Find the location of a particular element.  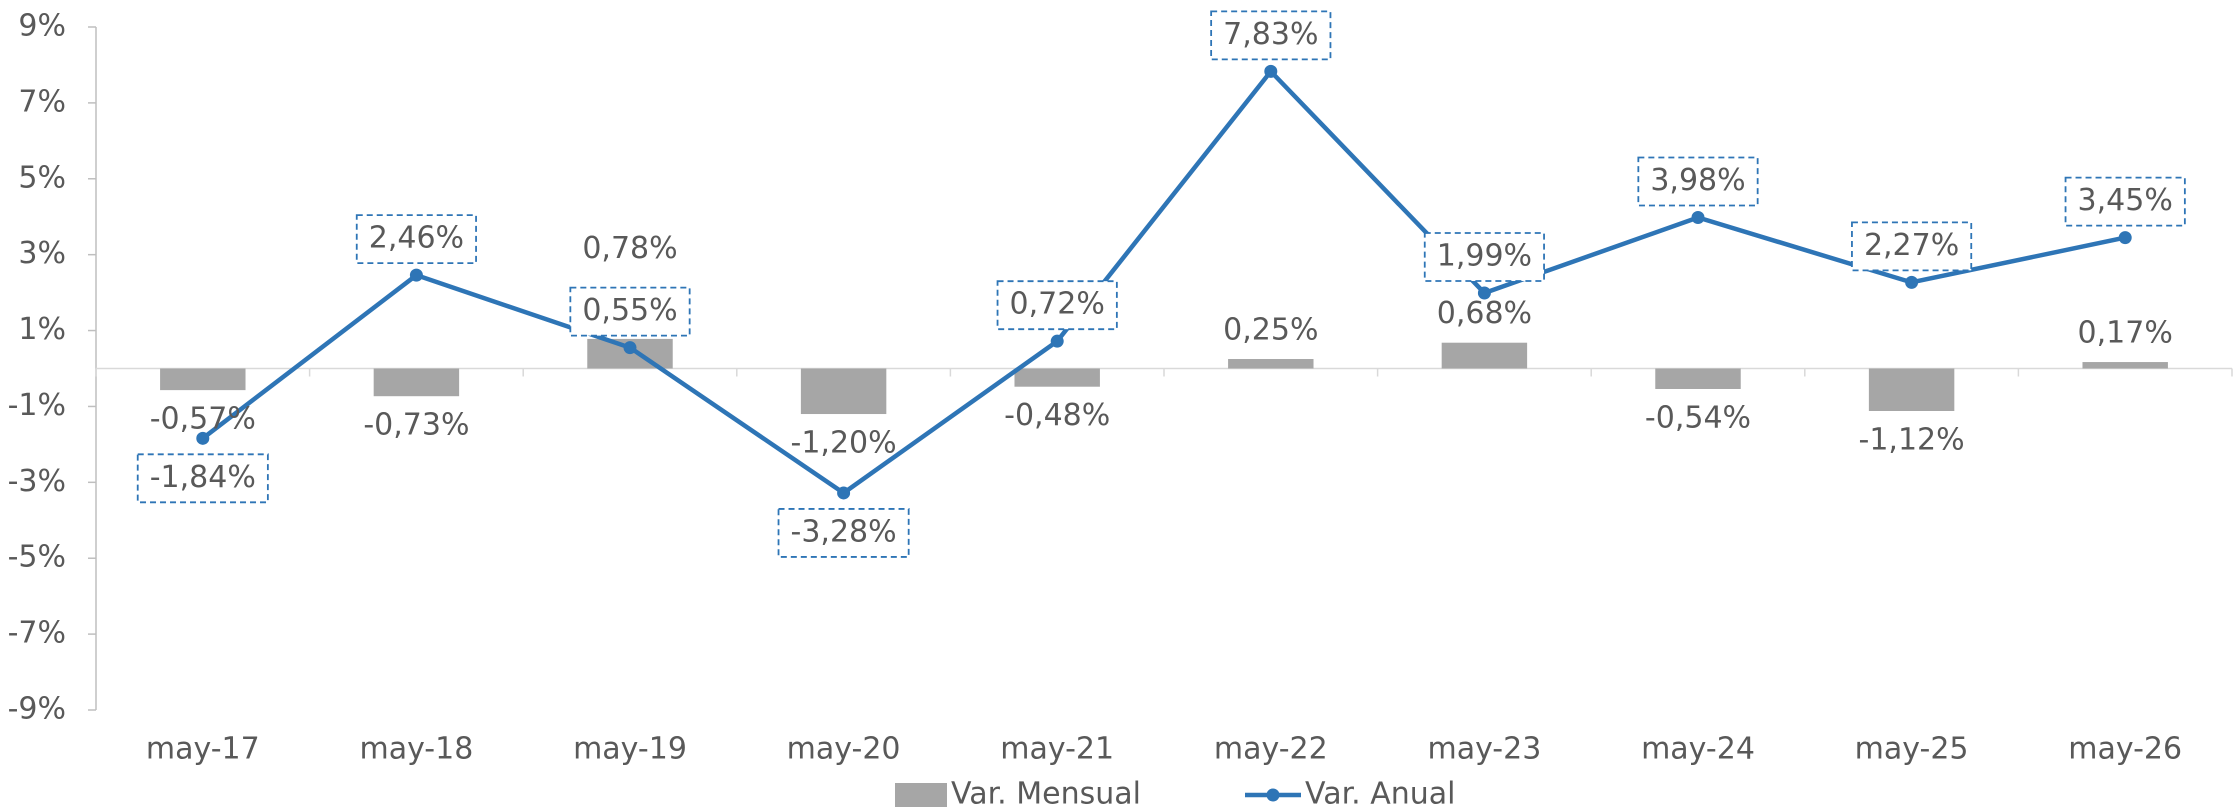

line-value-label: 3,45% is located at coordinates (2125, 200).